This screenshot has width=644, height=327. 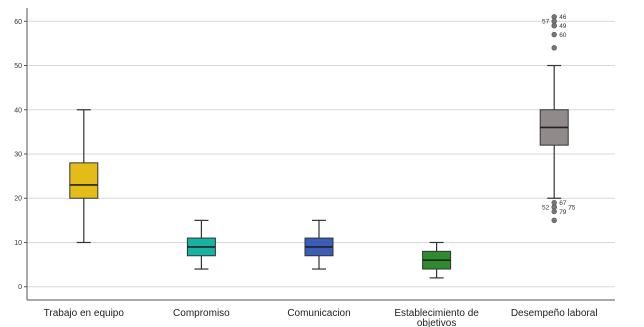 What do you see at coordinates (18, 110) in the screenshot?
I see `y-tick-label: 40` at bounding box center [18, 110].